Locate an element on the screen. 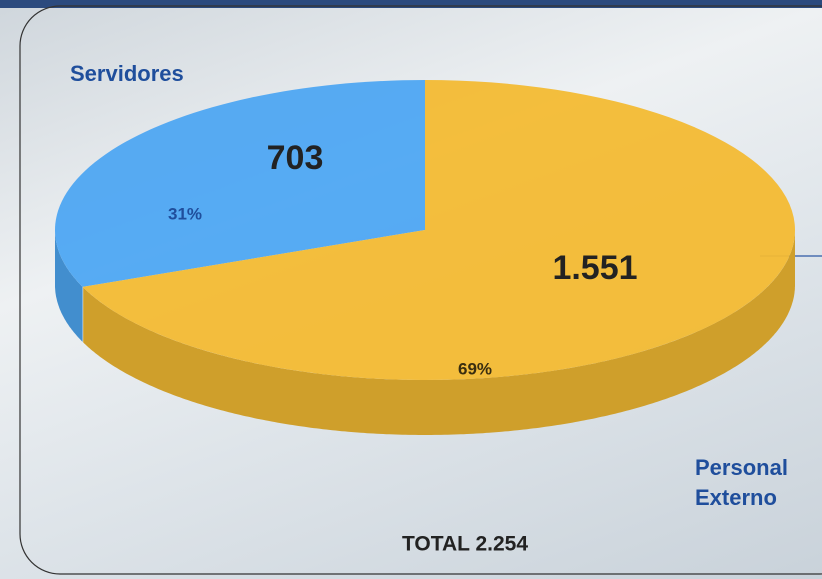  total-label: TOTAL 2.254 is located at coordinates (465, 544).